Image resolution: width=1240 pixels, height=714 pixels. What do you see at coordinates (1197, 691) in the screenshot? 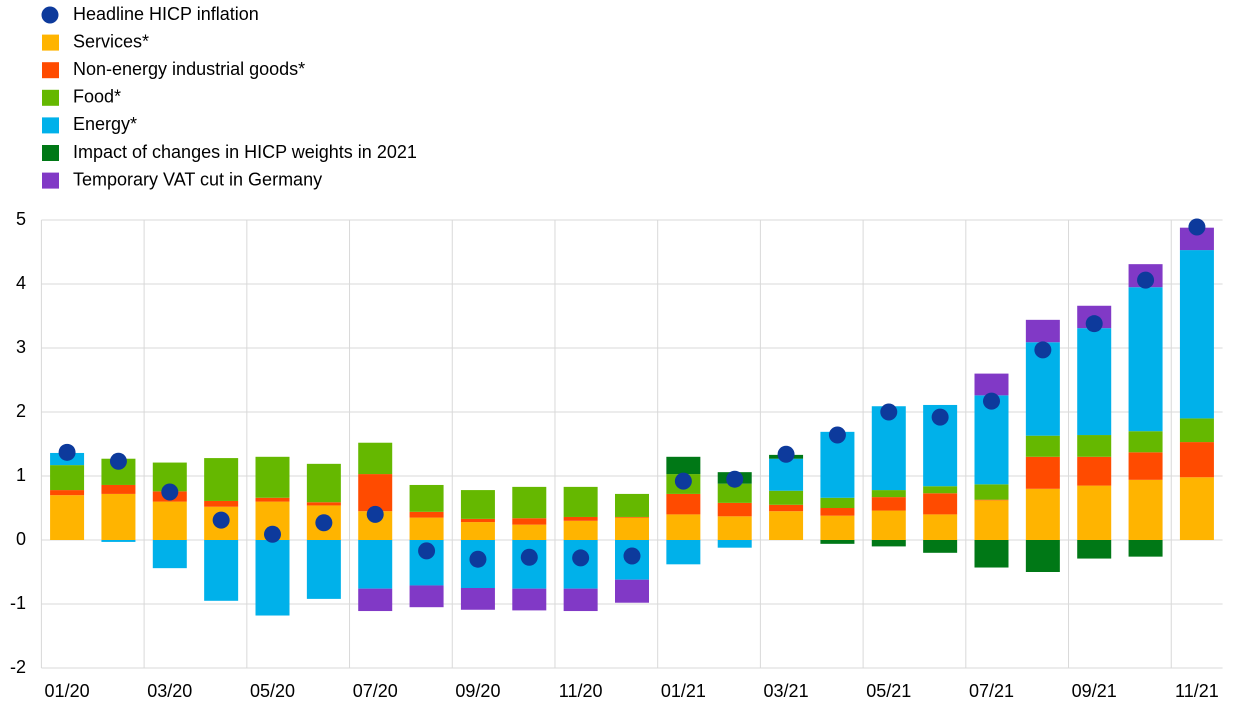
I see `x-tick-label: 11/21` at bounding box center [1197, 691].